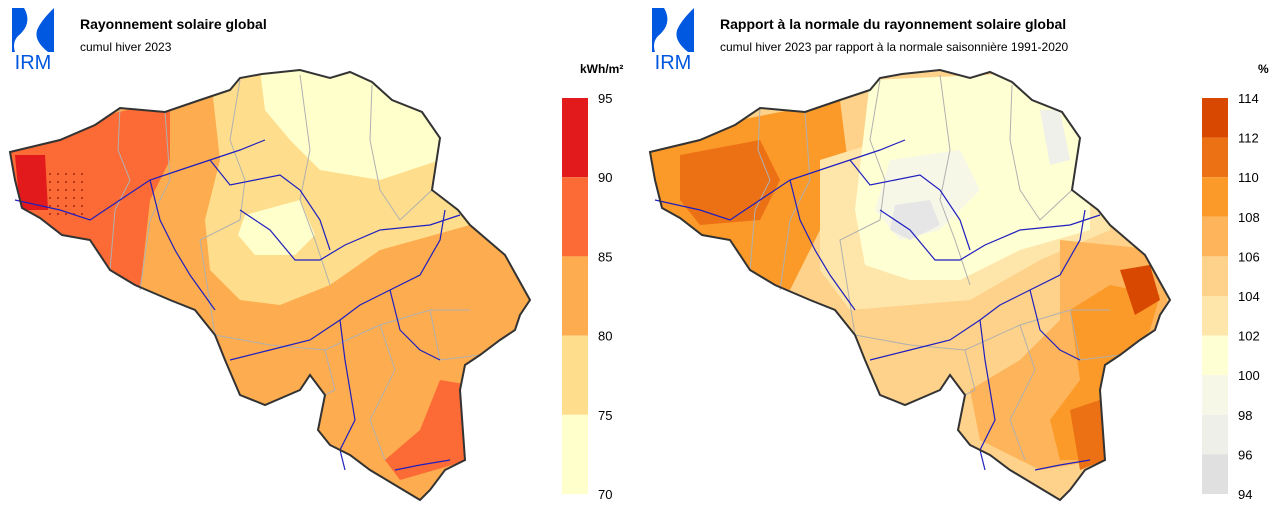 The height and width of the screenshot is (507, 1280). What do you see at coordinates (605, 415) in the screenshot?
I see `radiation-legend-tick-label: 75` at bounding box center [605, 415].